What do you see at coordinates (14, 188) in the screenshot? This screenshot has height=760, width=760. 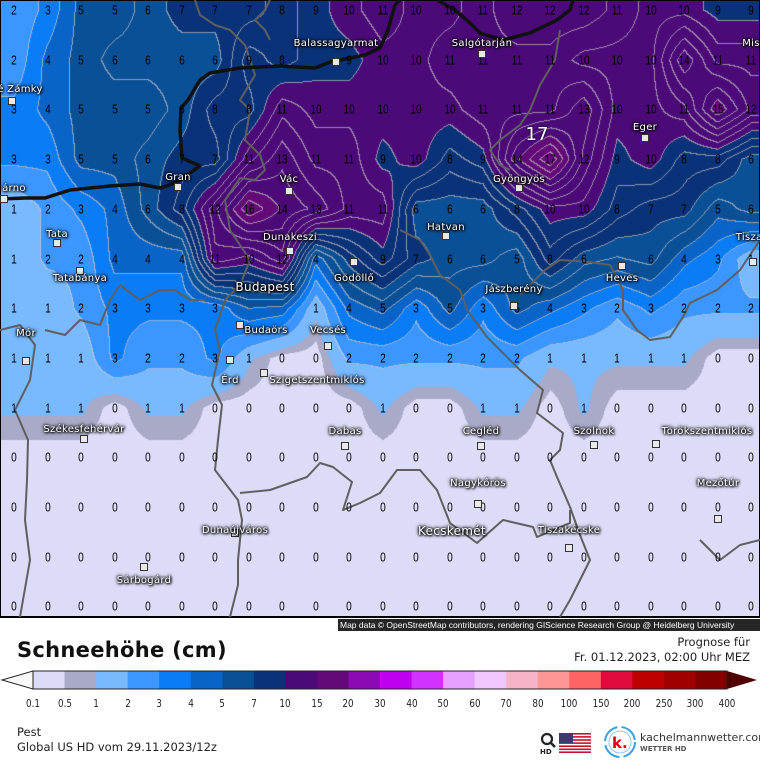 I see `city-label-arno: árno` at bounding box center [14, 188].